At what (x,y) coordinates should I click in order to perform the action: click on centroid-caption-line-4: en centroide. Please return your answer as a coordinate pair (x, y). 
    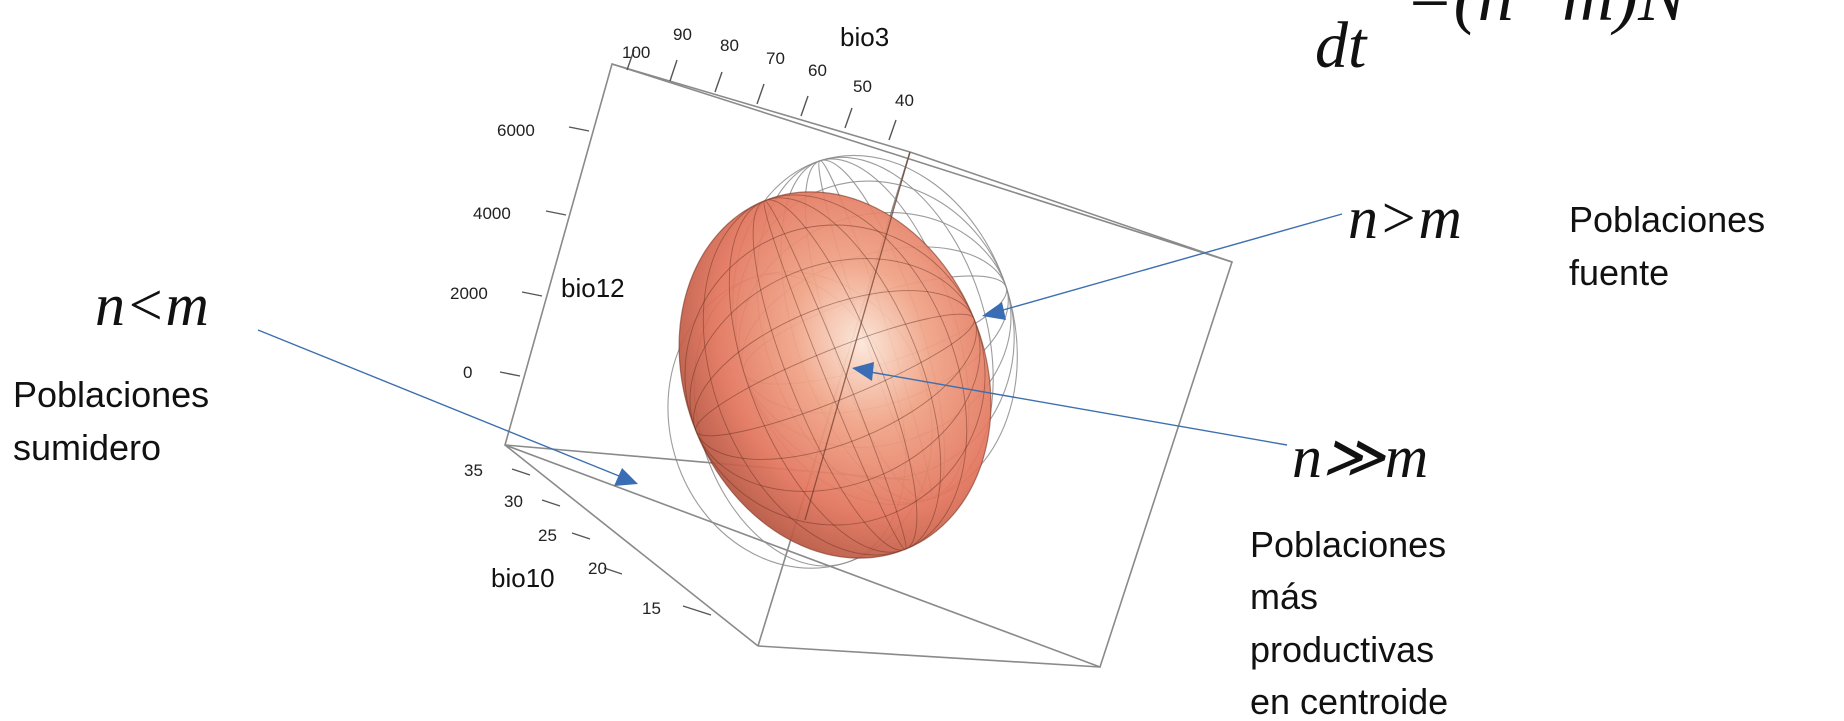
    Looking at the image, I should click on (1349, 701).